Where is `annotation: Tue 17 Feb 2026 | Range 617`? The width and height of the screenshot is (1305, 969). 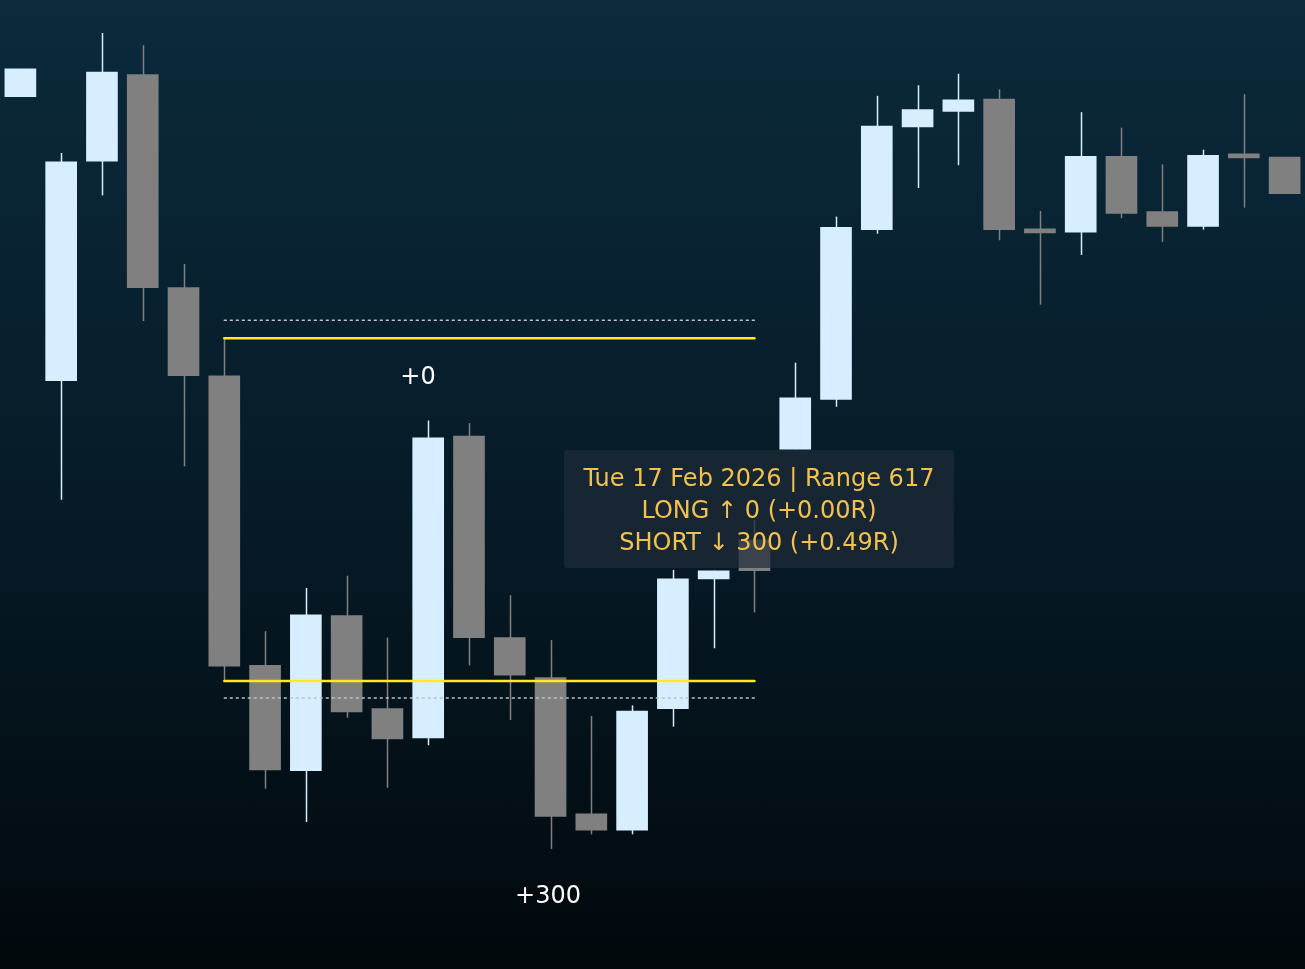 annotation: Tue 17 Feb 2026 | Range 617 is located at coordinates (759, 478).